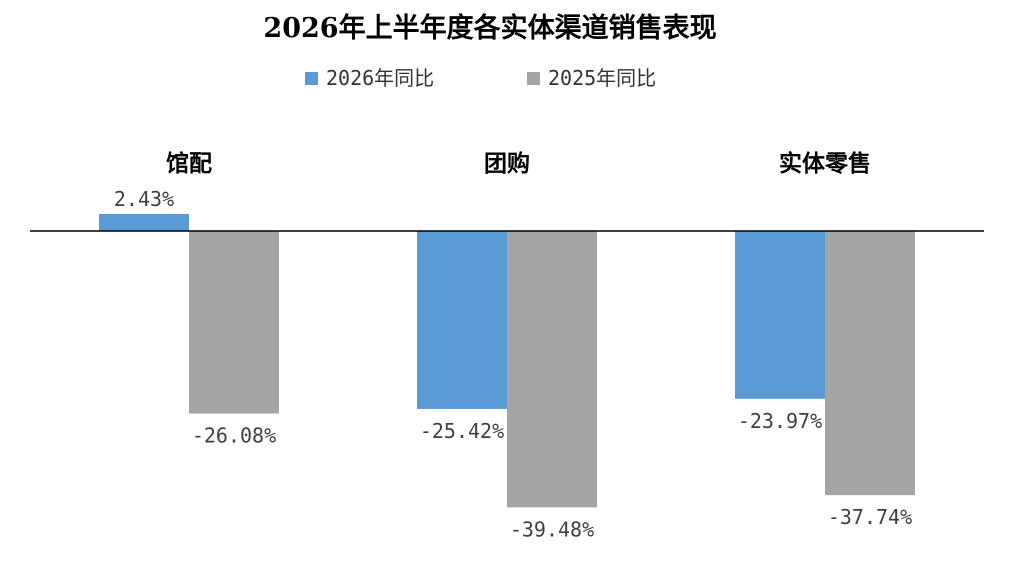 The height and width of the screenshot is (576, 1014). I want to click on data-label-s1-c3: -23.97%, so click(780, 421).